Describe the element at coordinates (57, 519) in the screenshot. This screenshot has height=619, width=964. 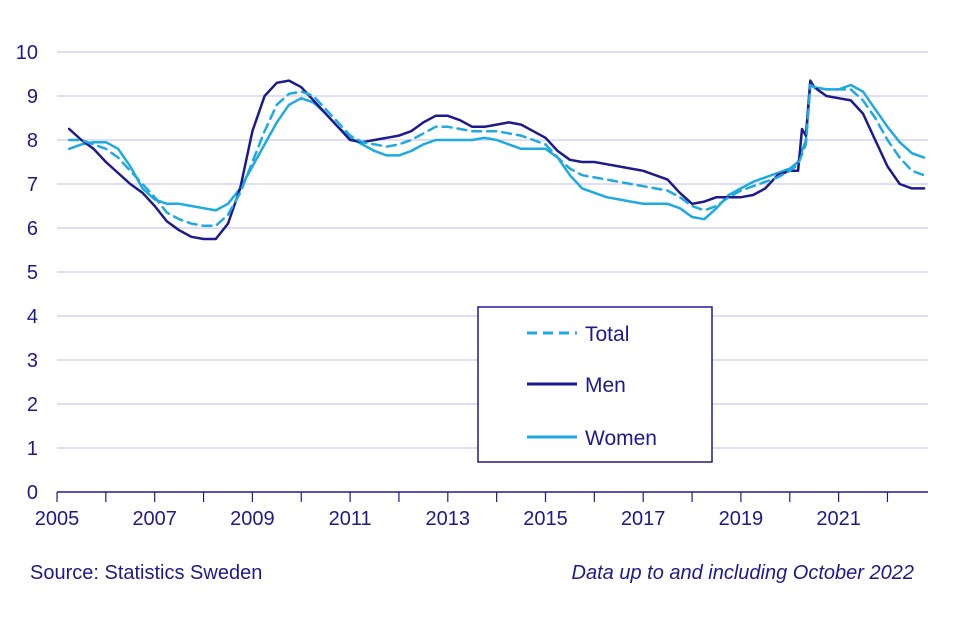
I see `x-tick-label: 2005` at that location.